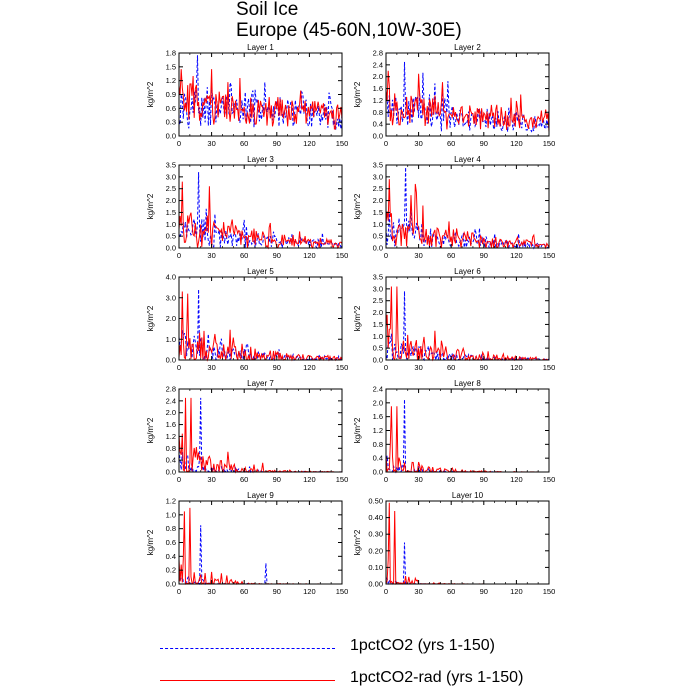  I want to click on panel-title: Layer 8, so click(467, 383).